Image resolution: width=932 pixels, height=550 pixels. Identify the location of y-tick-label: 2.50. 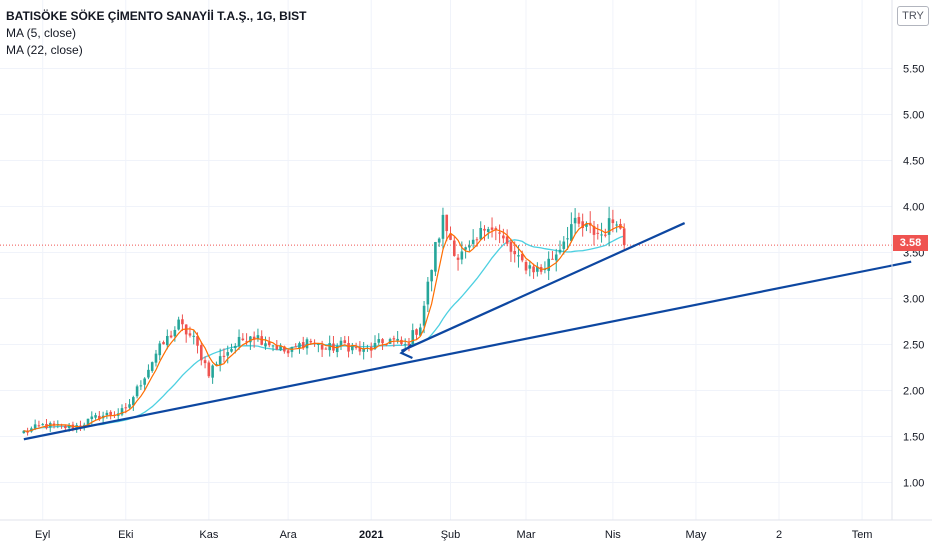
(913, 346).